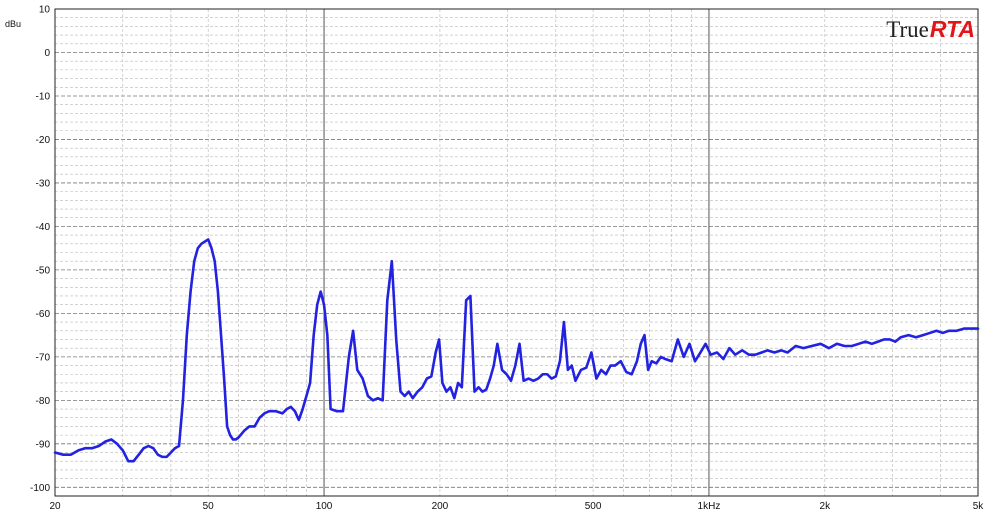  What do you see at coordinates (43, 270) in the screenshot?
I see `y-tick-label: -50` at bounding box center [43, 270].